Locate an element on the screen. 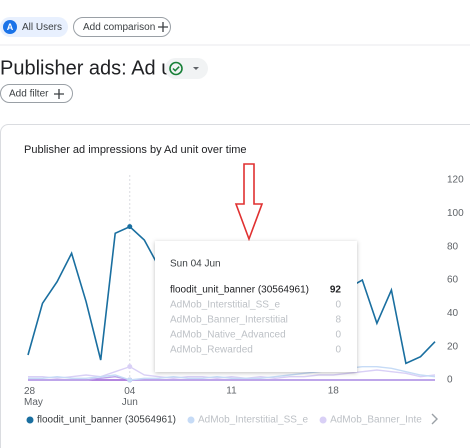  legend-label: AdMob_Interstitial_SS_e is located at coordinates (253, 420).